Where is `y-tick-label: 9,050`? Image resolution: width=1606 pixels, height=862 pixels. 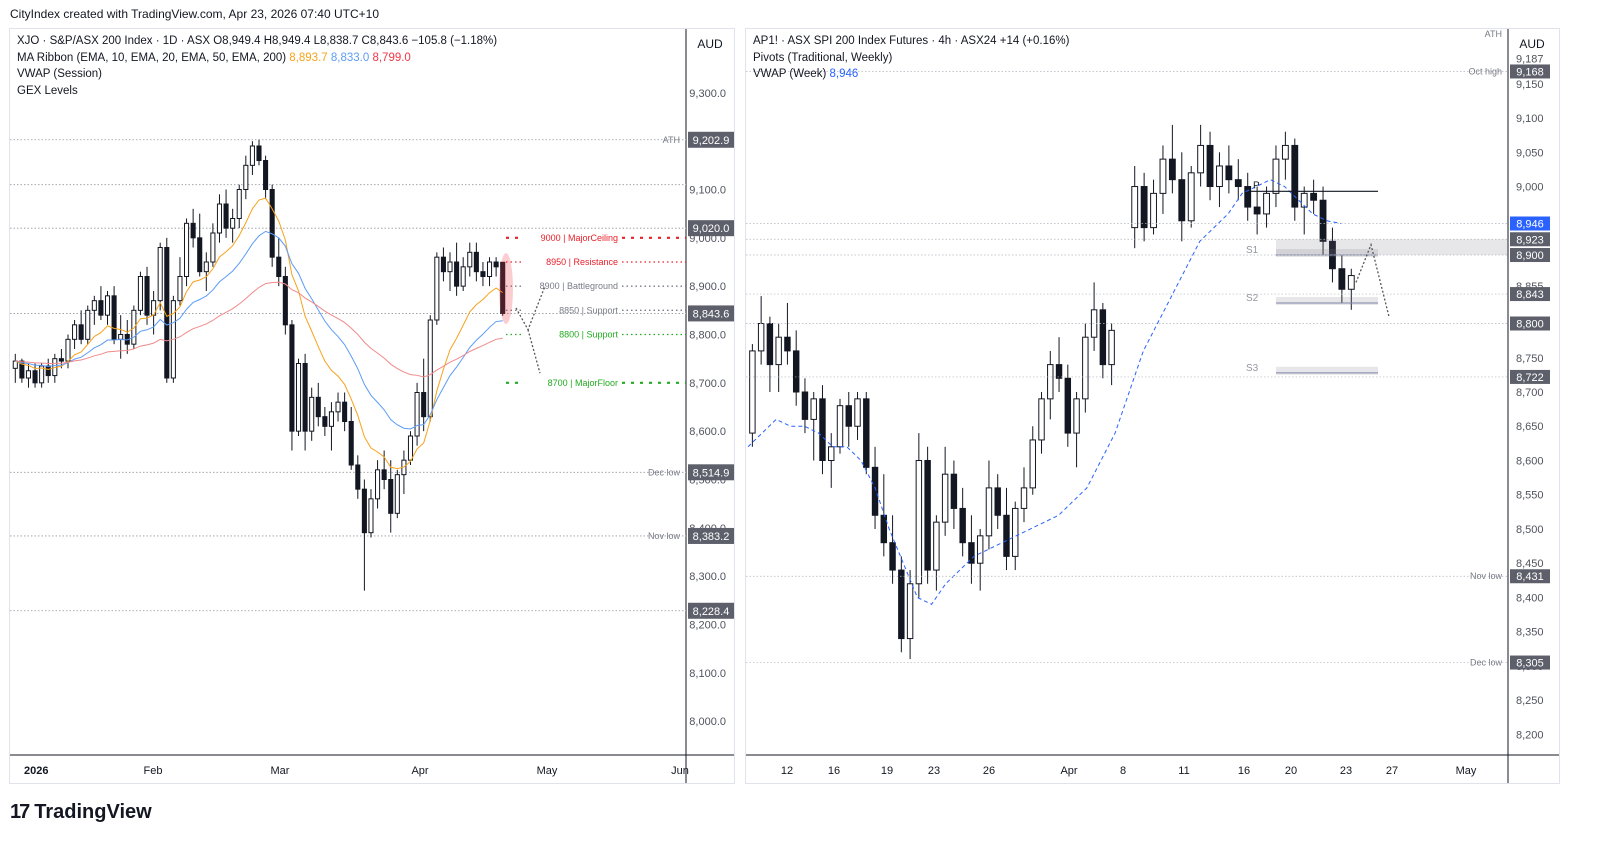
y-tick-label: 9,050 is located at coordinates (1530, 153).